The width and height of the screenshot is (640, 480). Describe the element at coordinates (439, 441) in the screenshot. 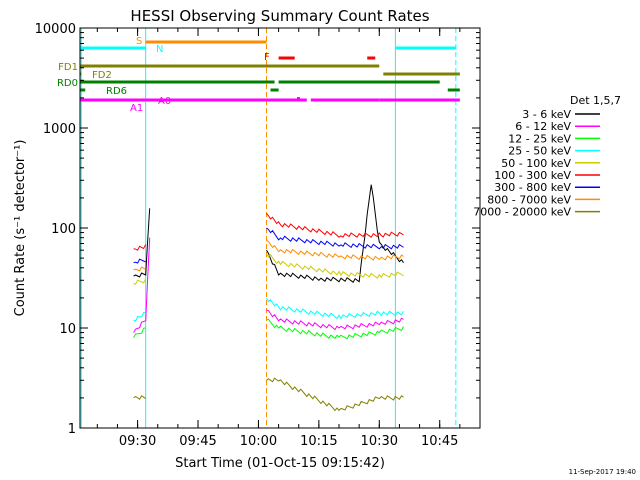

I see `x-tick-label: 10:45` at that location.